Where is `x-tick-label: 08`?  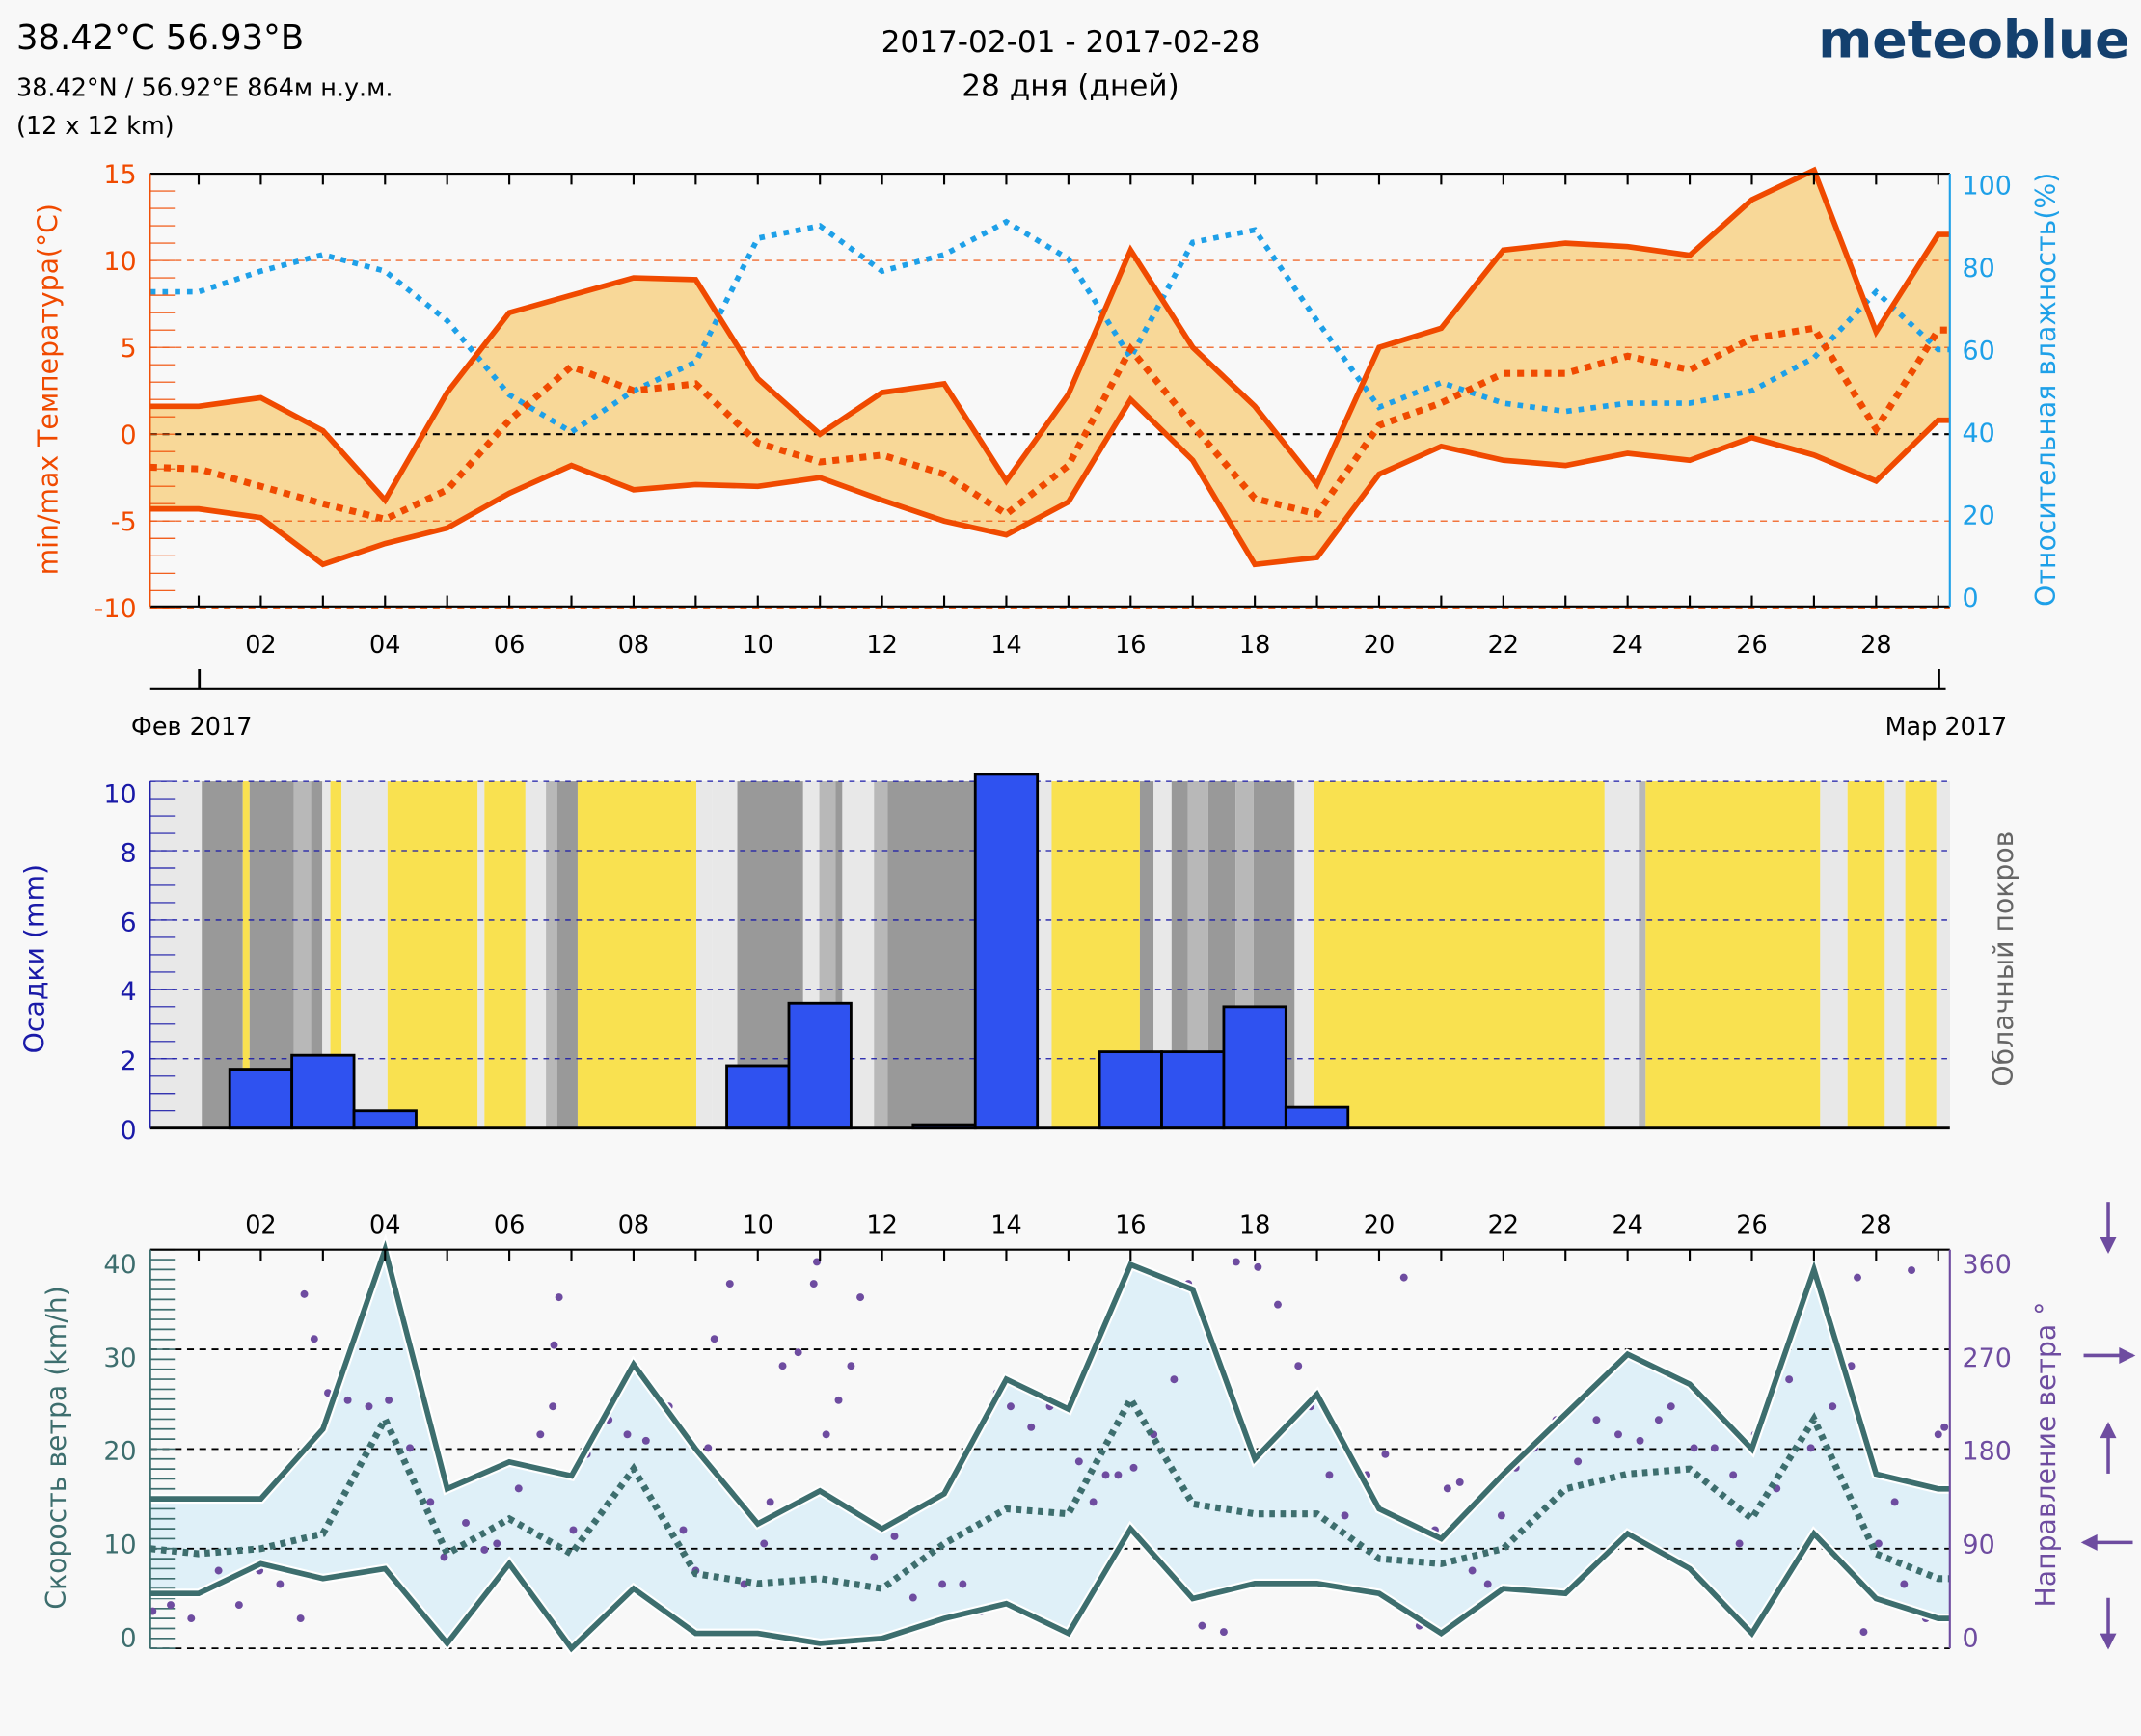
x-tick-label: 08 is located at coordinates (633, 645).